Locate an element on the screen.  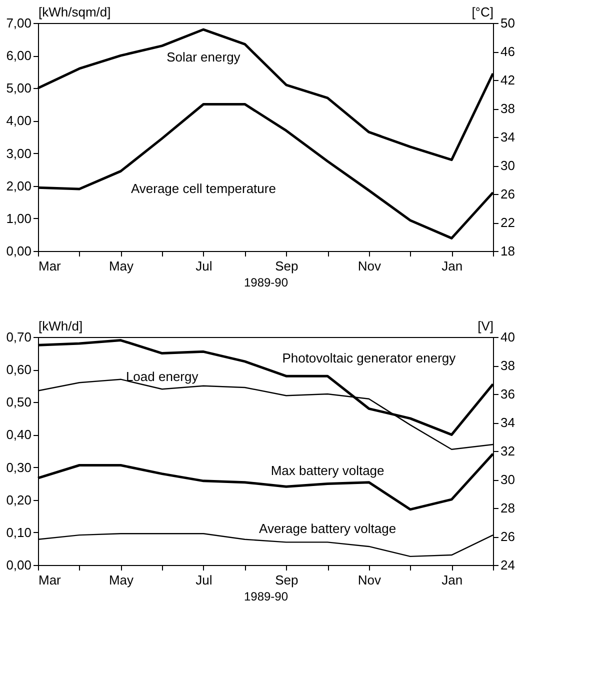
series-label: Max battery voltage is located at coordinates (327, 470).